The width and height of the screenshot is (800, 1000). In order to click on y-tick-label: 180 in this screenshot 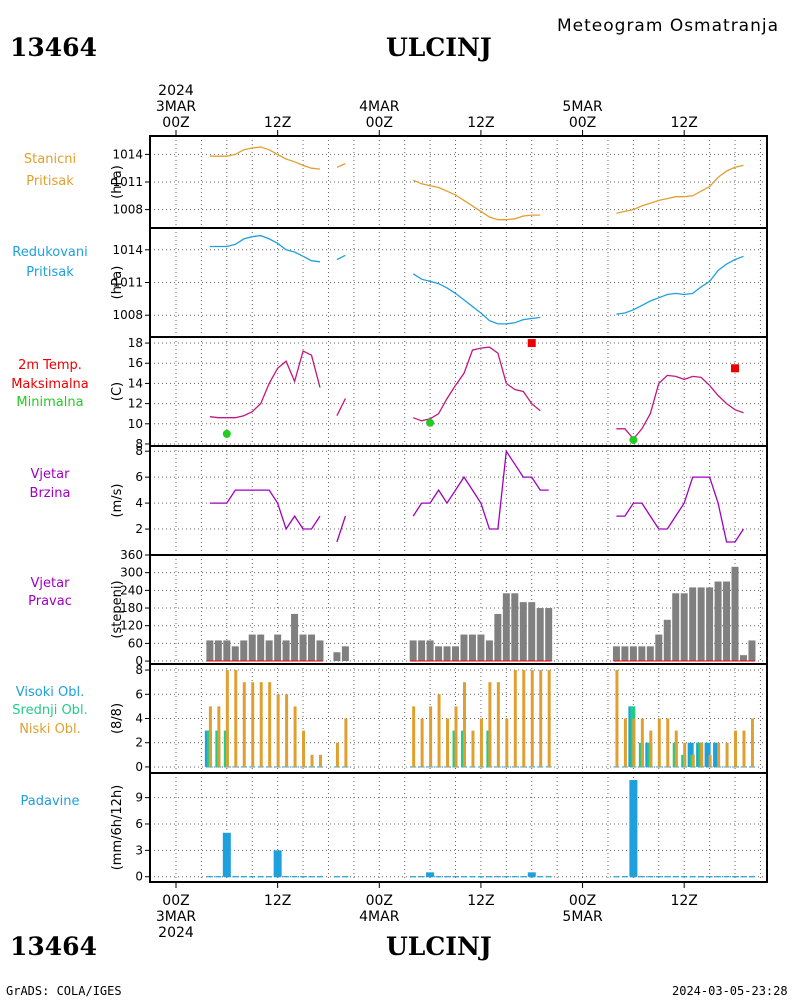, I will do `click(131, 608)`.